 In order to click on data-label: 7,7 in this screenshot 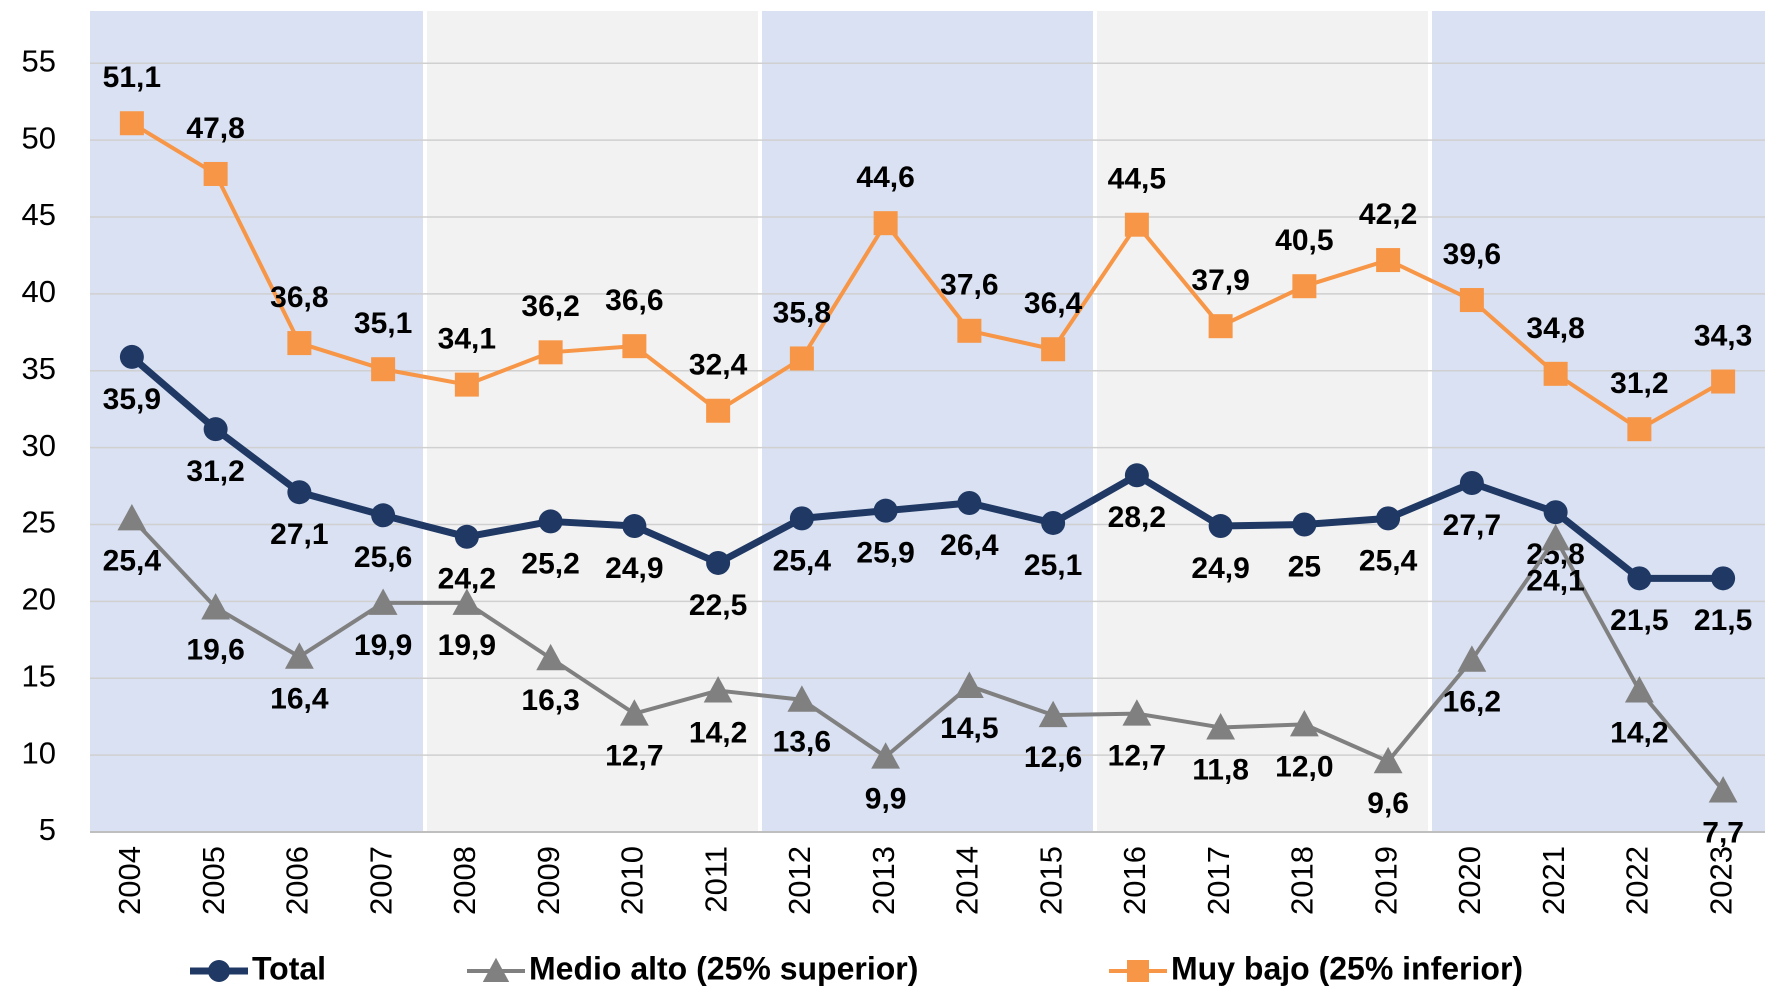, I will do `click(1723, 832)`.